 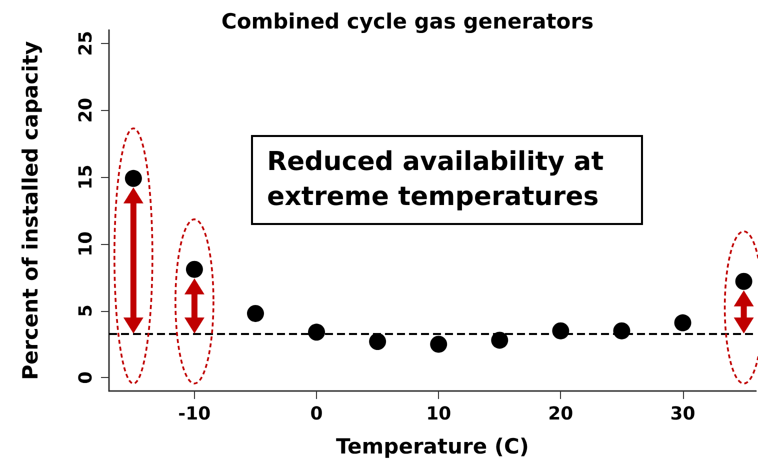 What do you see at coordinates (683, 414) in the screenshot?
I see `x-tick-label: 30` at bounding box center [683, 414].